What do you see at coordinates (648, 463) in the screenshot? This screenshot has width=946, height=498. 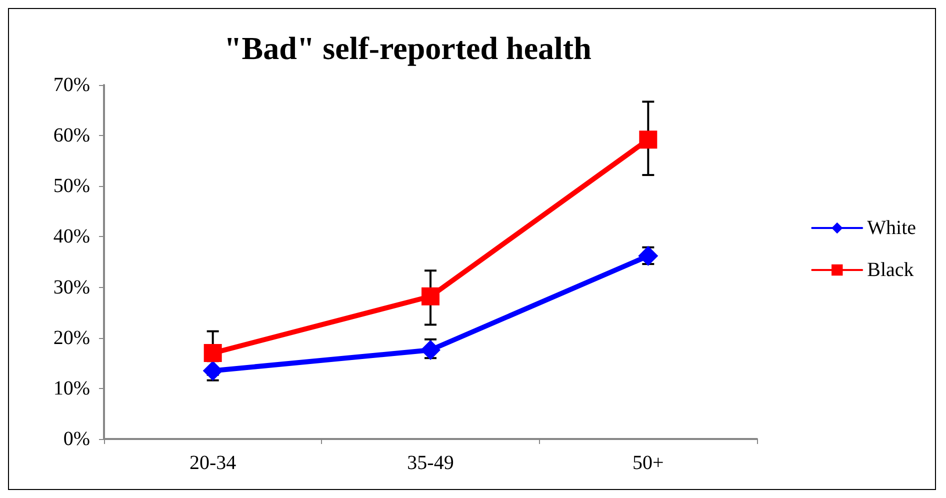 I see `x-tick-label: 50+` at bounding box center [648, 463].